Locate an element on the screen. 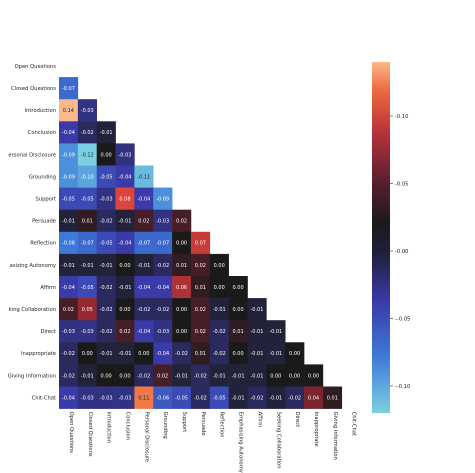  cell-value-label: 0.07 is located at coordinates (200, 244).